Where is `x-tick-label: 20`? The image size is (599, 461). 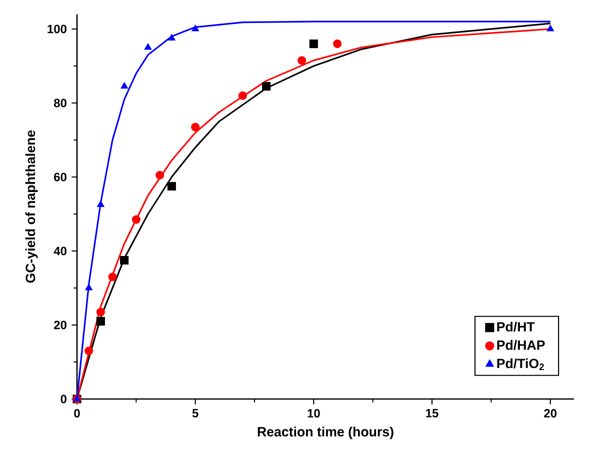 x-tick-label: 20 is located at coordinates (550, 413).